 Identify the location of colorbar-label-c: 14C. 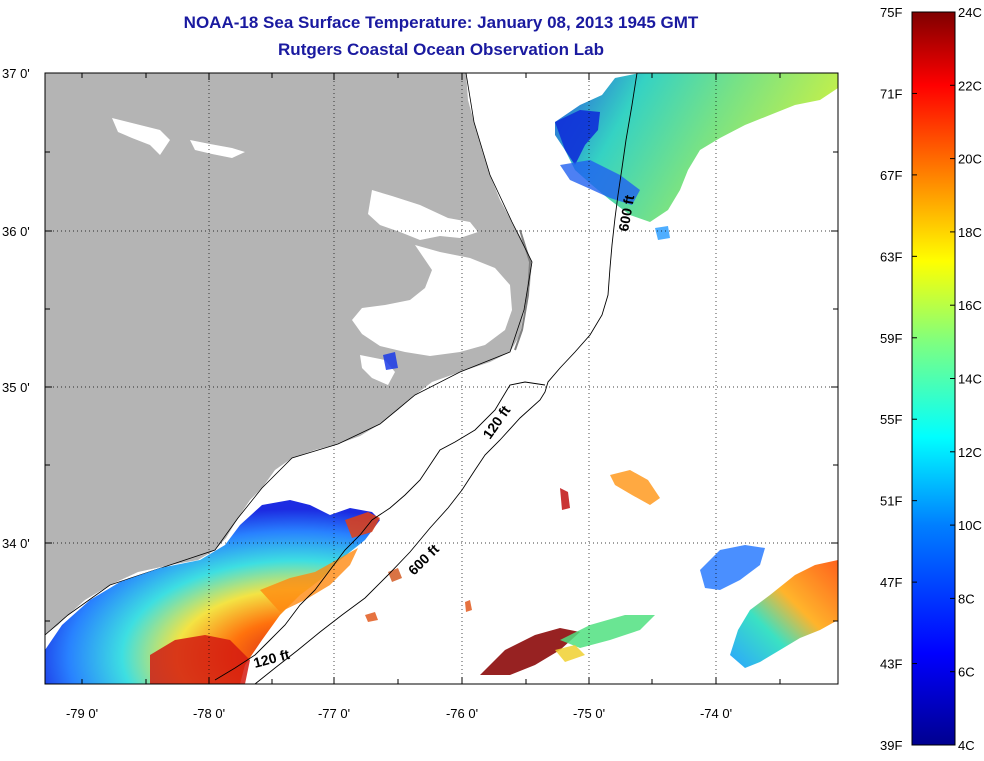
(970, 379).